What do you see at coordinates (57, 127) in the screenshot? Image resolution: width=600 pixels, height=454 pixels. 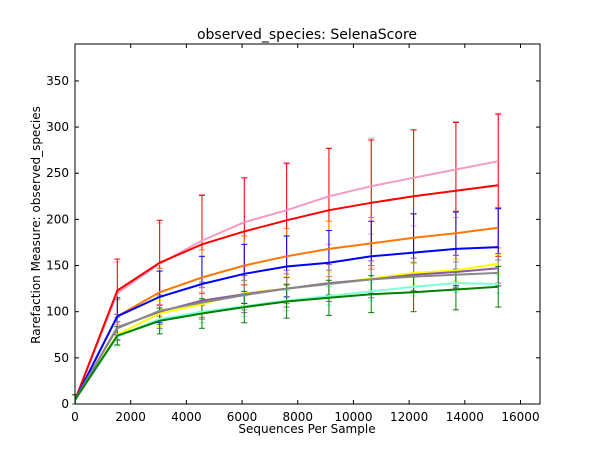 I see `y-tick-label: 300` at bounding box center [57, 127].